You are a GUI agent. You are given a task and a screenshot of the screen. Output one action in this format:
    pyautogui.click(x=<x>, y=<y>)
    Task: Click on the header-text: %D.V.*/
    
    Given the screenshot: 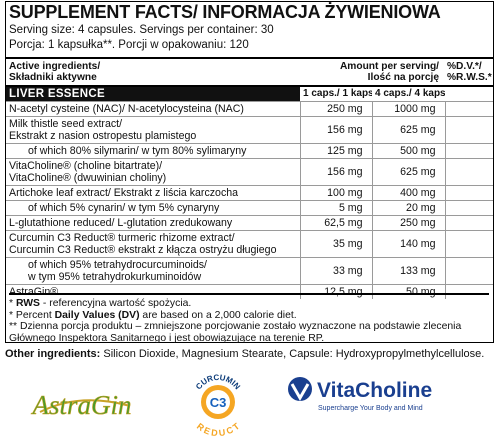 What is the action you would take?
    pyautogui.click(x=464, y=66)
    